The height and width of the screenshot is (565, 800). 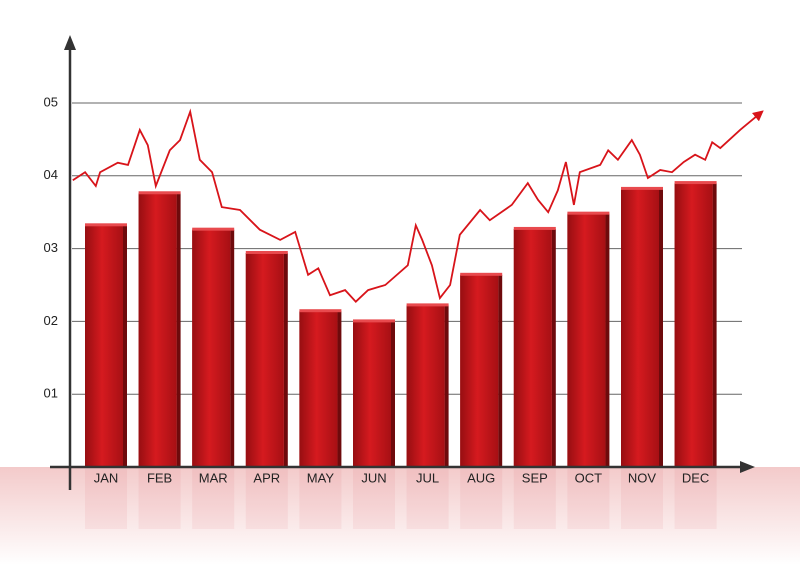 What do you see at coordinates (321, 477) in the screenshot?
I see `x-tick-label: MAY` at bounding box center [321, 477].